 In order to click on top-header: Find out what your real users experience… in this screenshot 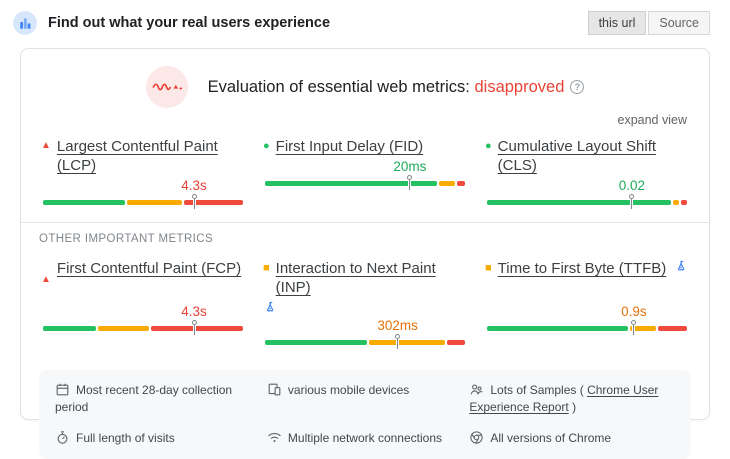, I will do `click(365, 23)`.